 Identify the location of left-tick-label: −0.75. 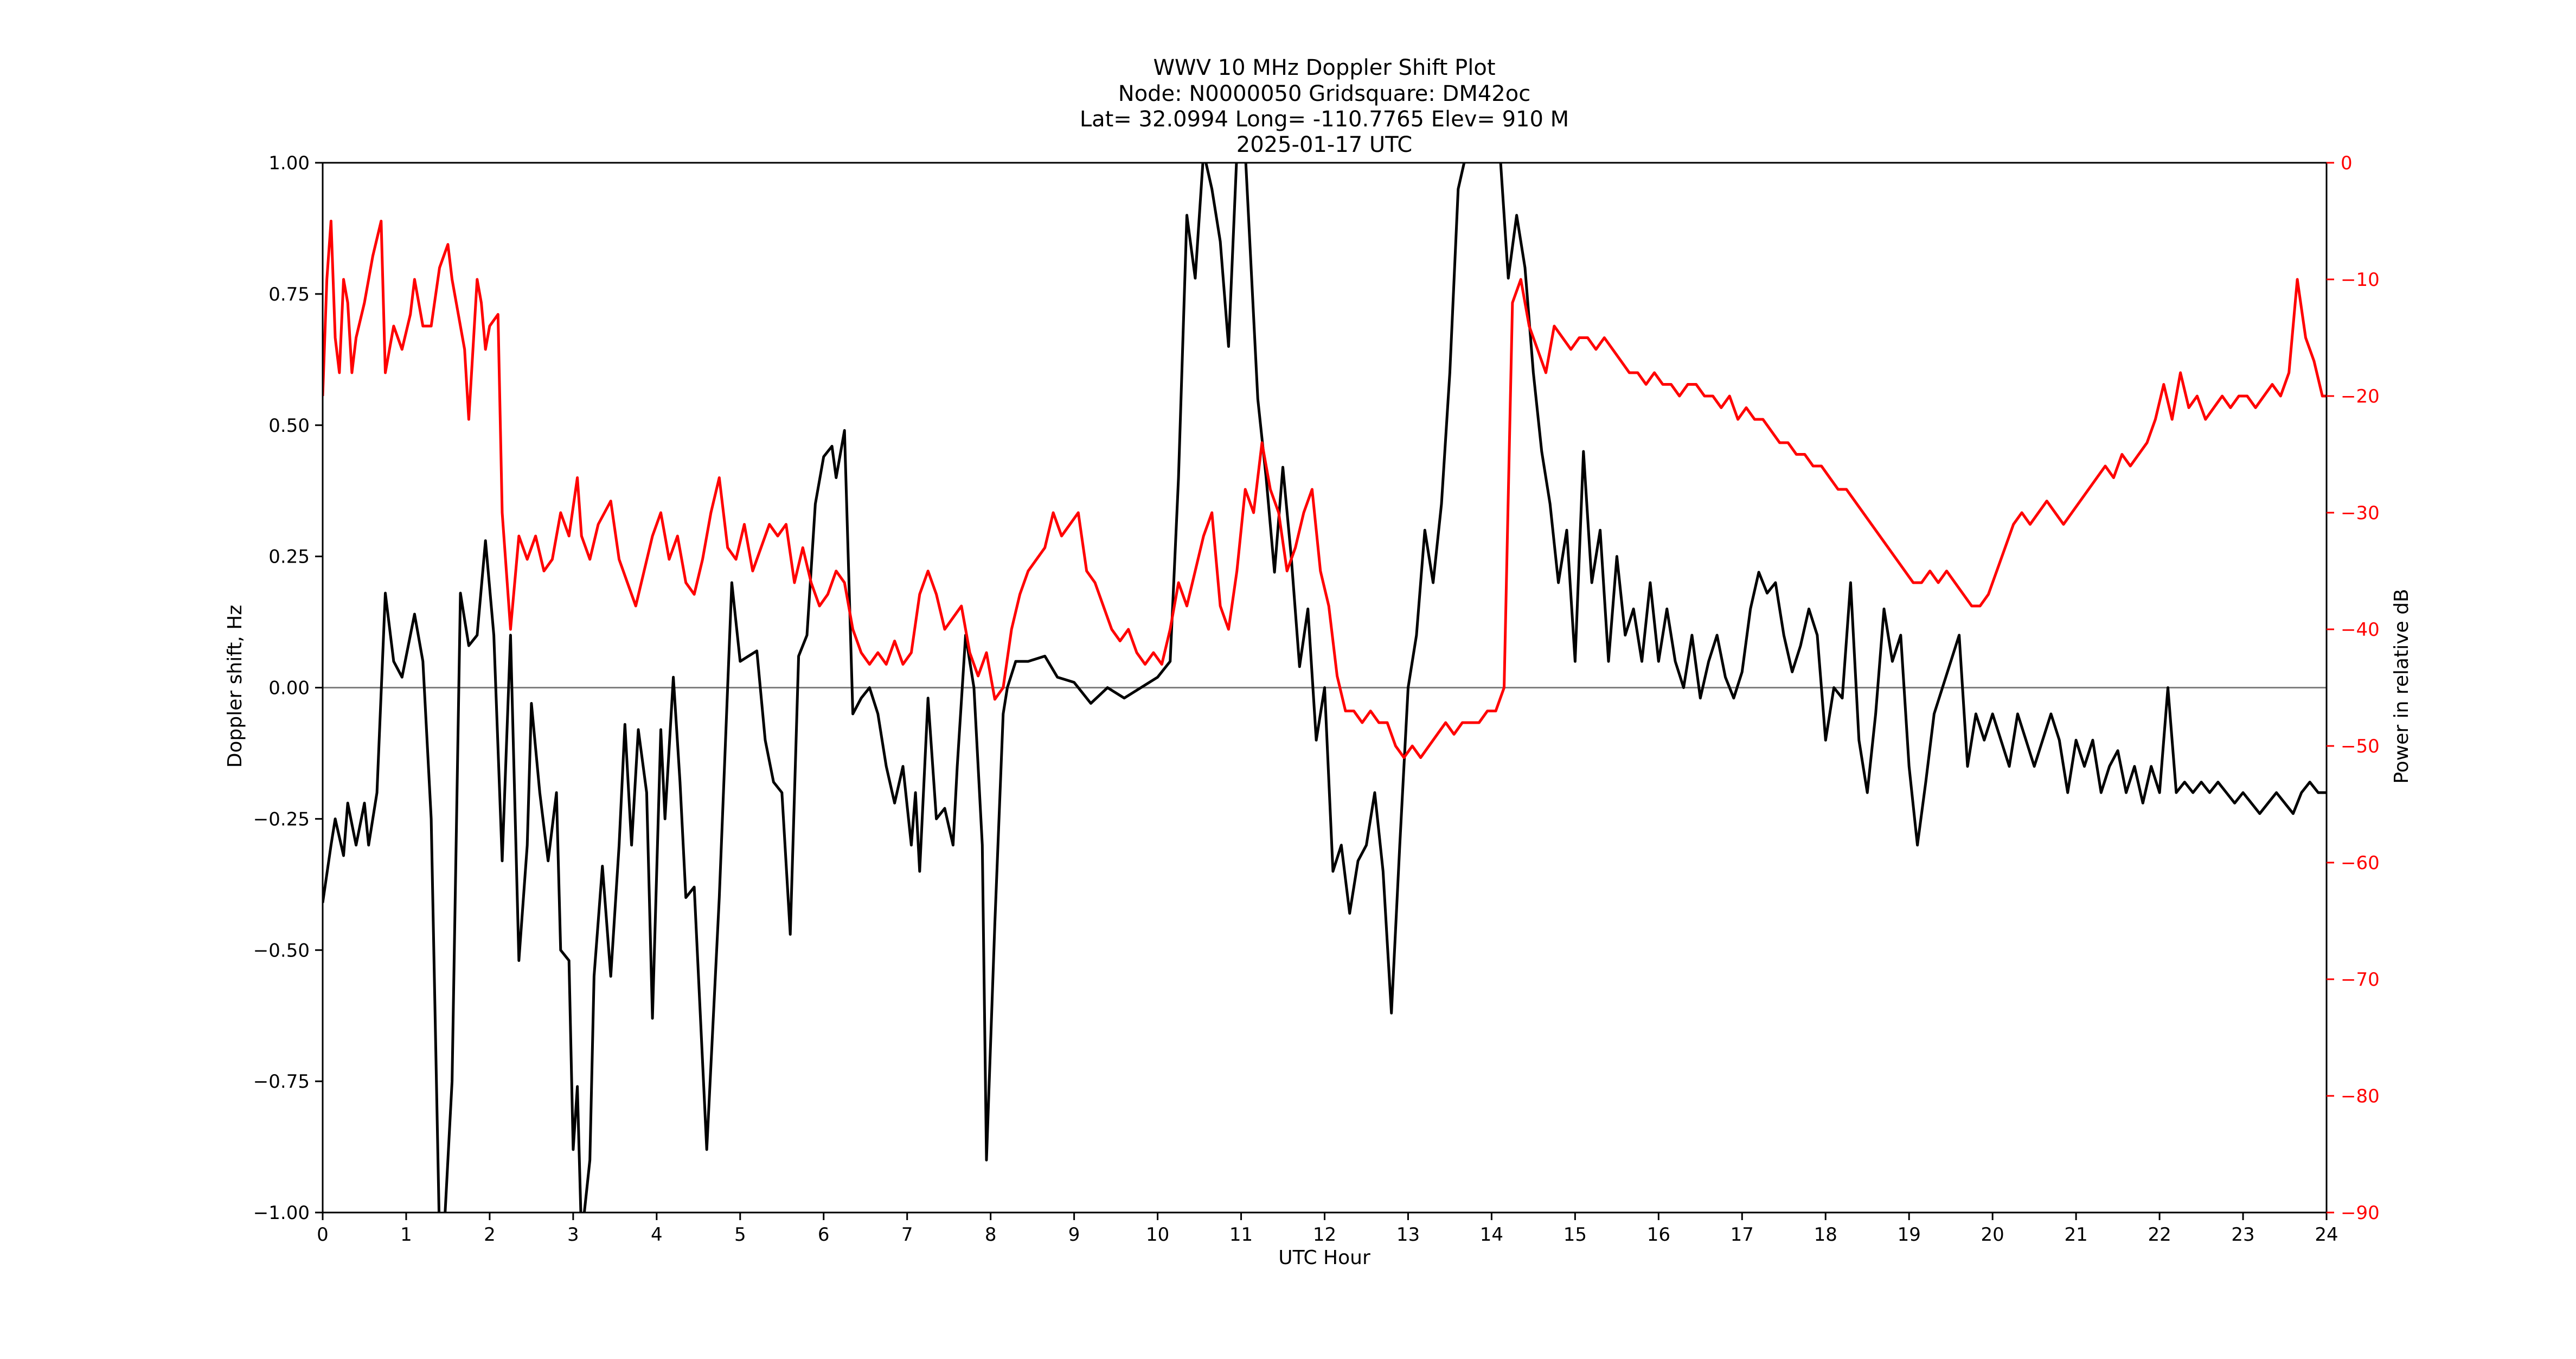
(281, 1082).